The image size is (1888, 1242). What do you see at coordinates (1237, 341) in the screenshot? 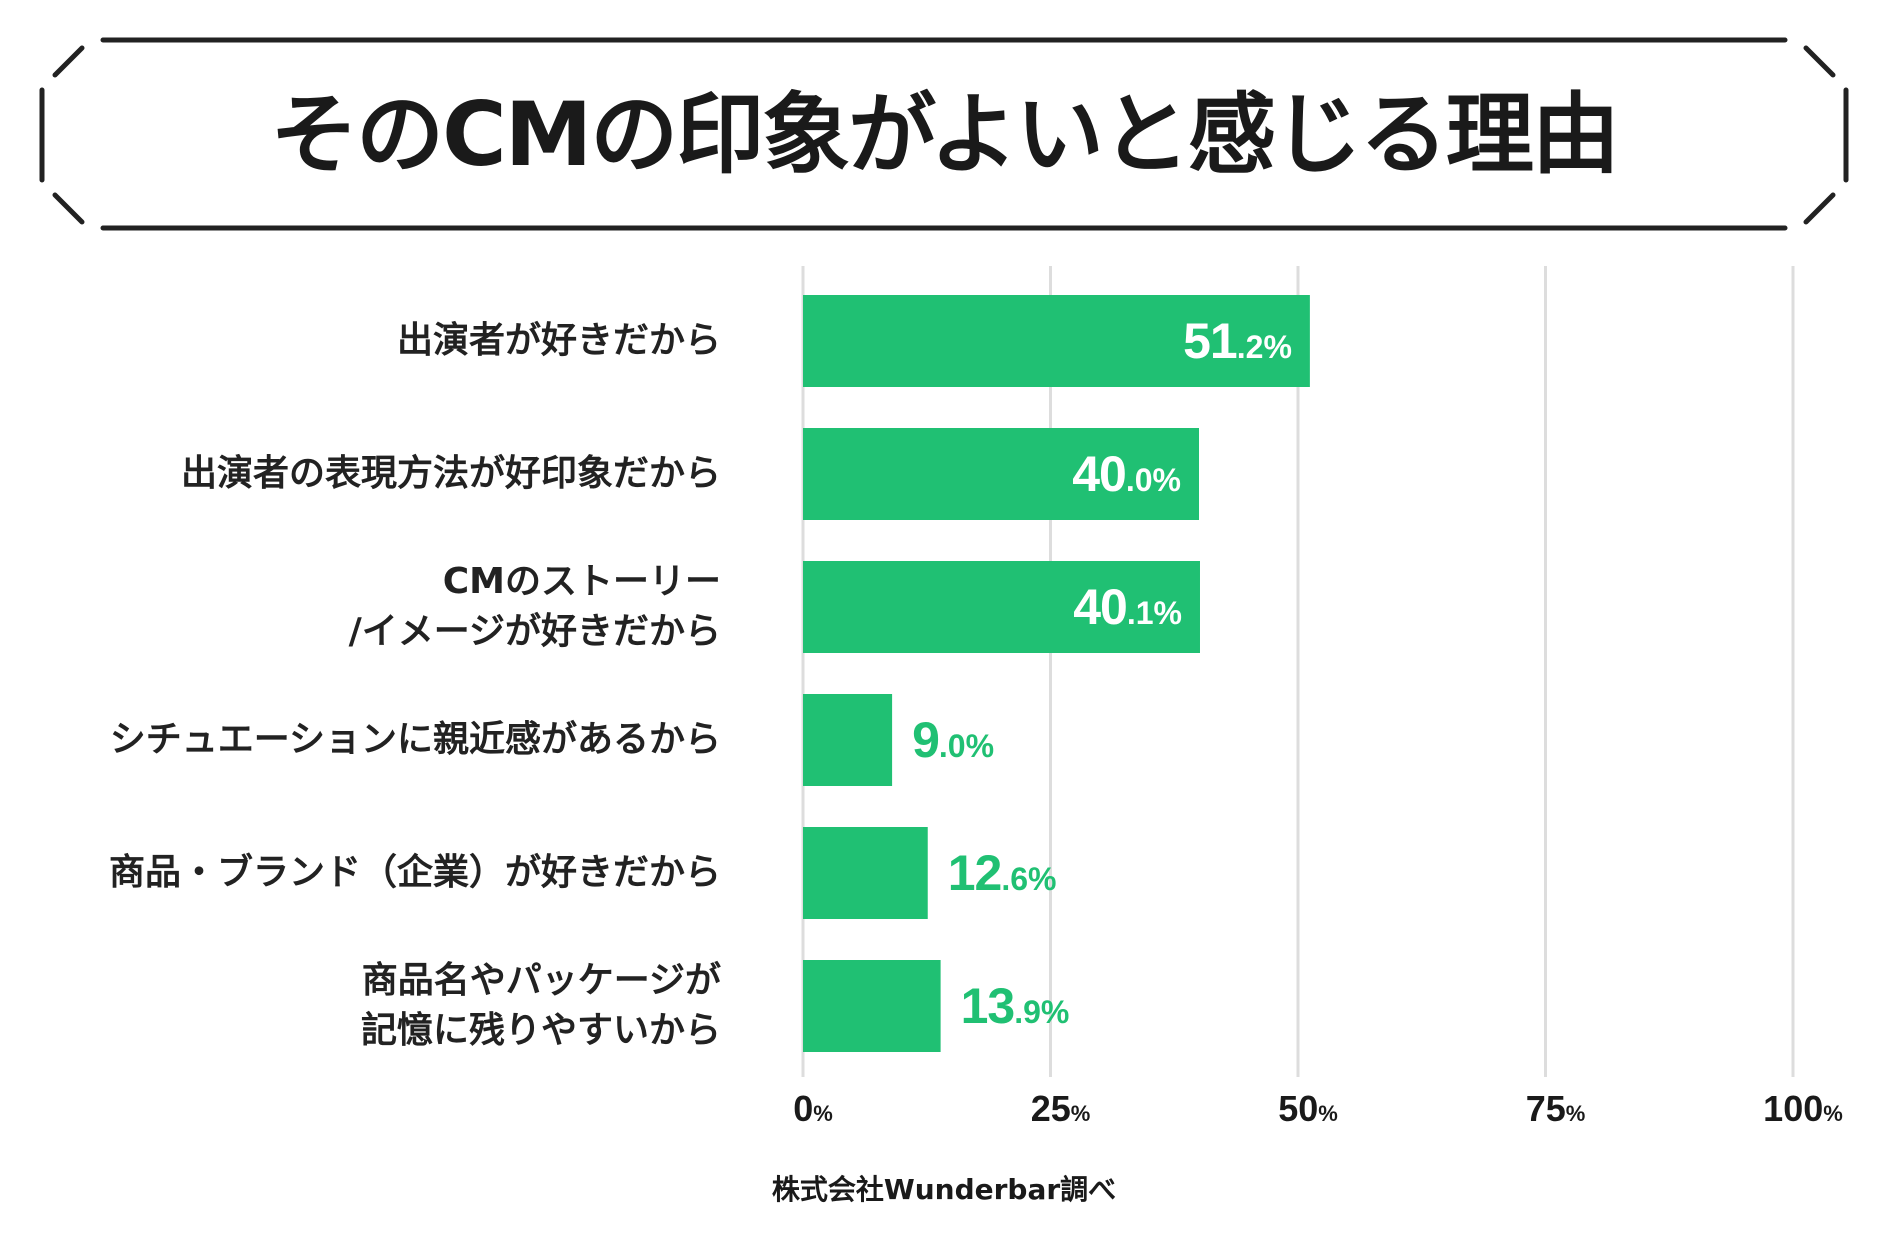
I see `data-label: 51.2%` at bounding box center [1237, 341].